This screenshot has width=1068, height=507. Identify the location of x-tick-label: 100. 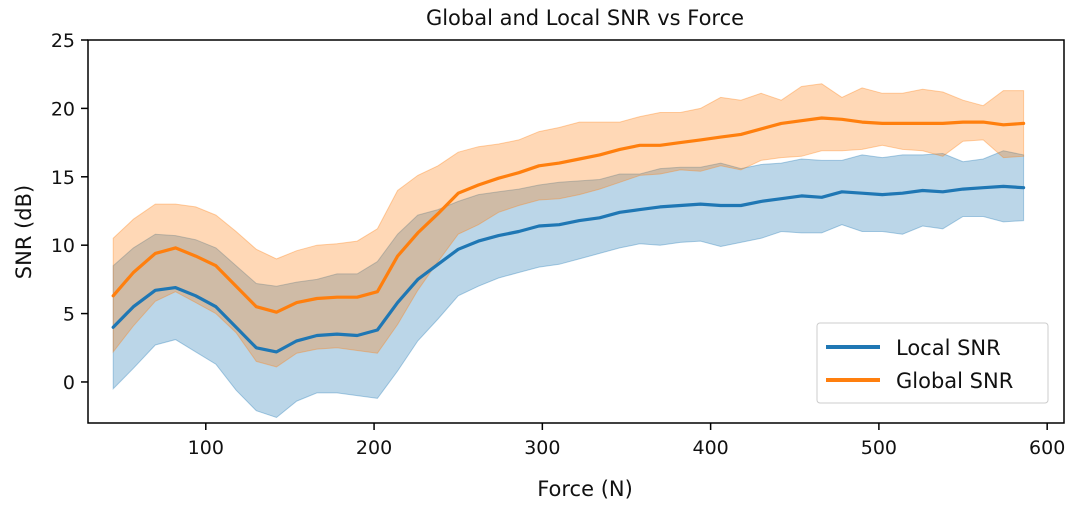
(206, 448).